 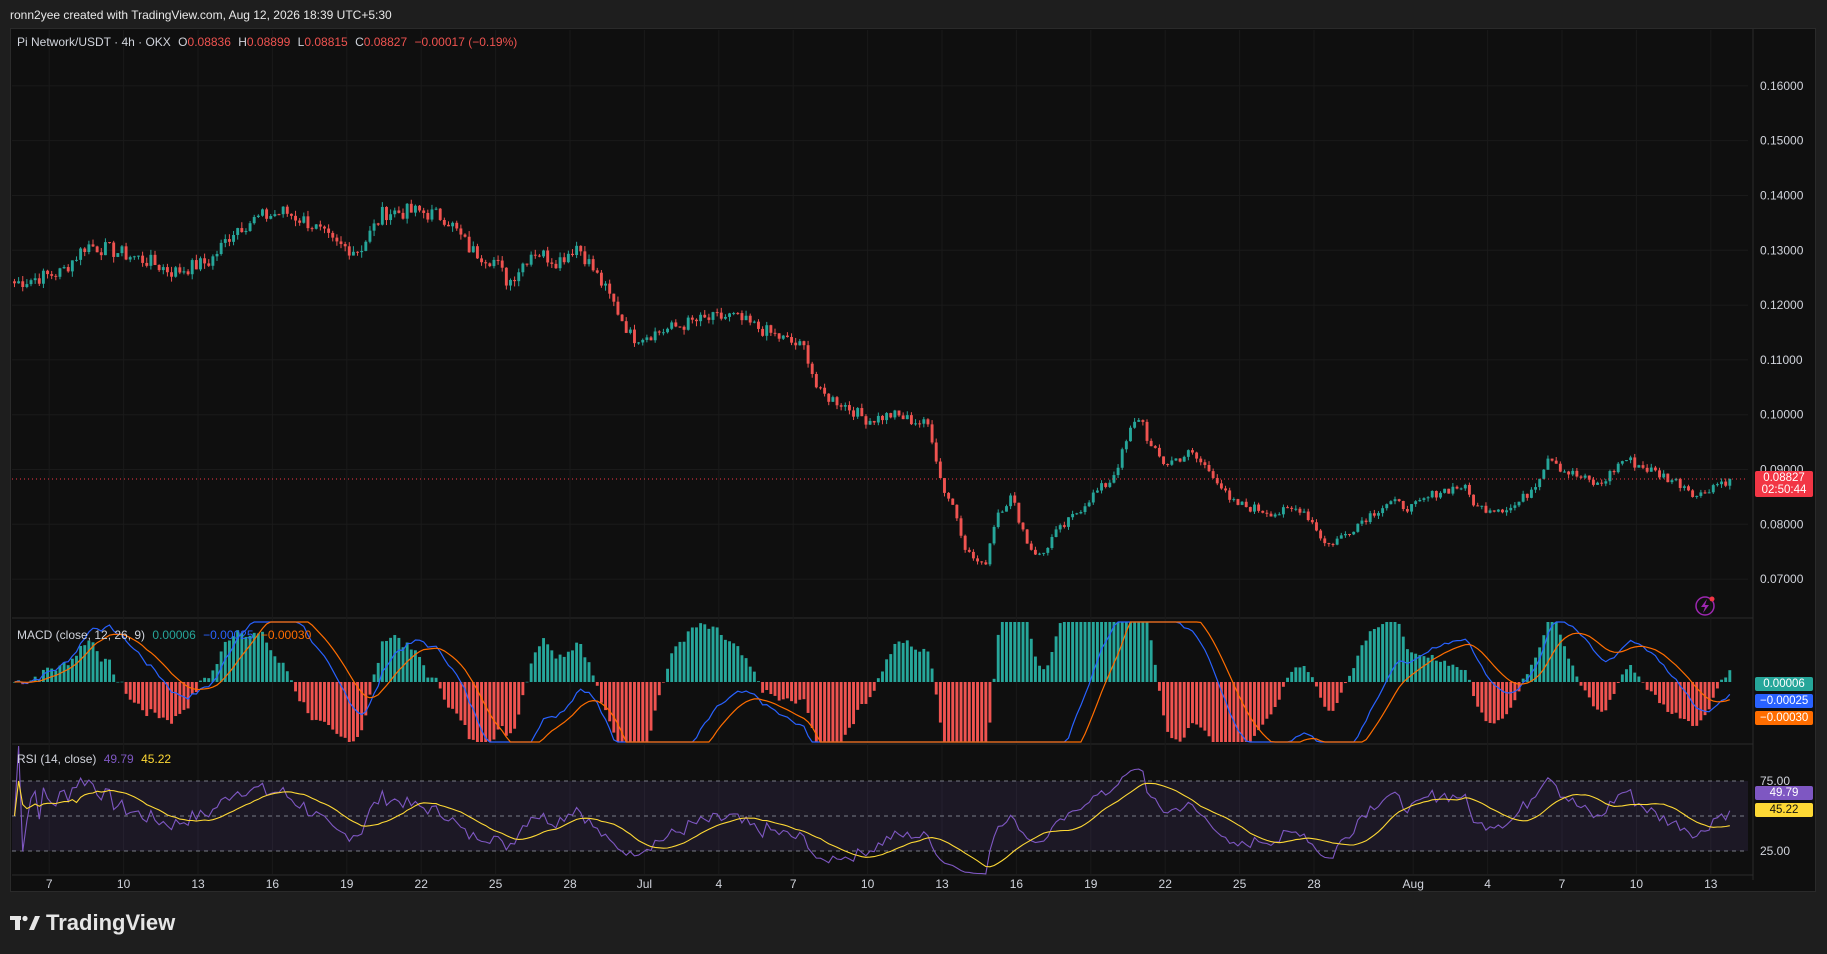 I want to click on rsi-name: RSI (14, close), so click(x=57, y=759).